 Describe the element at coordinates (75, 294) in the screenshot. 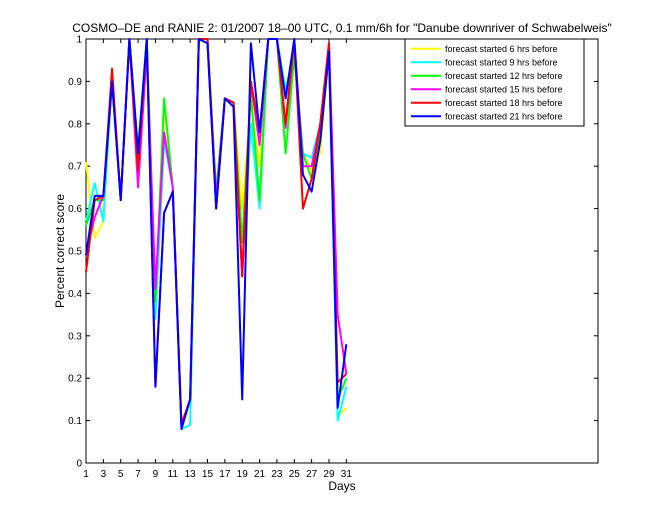

I see `y-tick-label: 0.4` at that location.